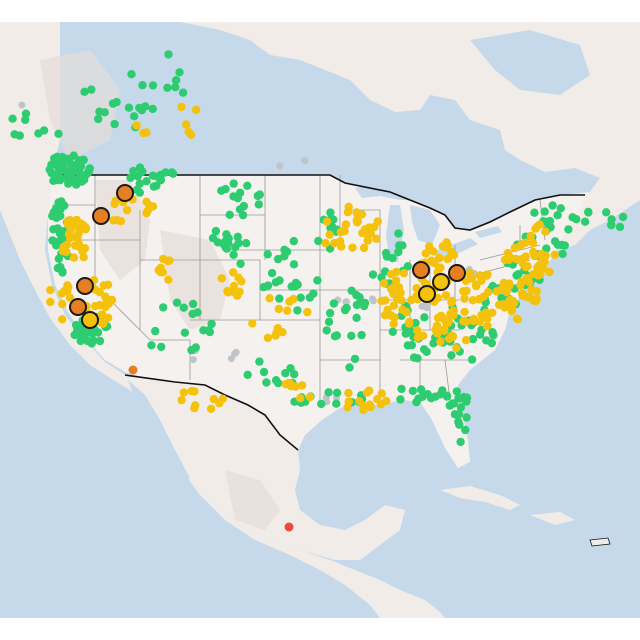 The image size is (640, 640). What do you see at coordinates (421, 270) in the screenshot?
I see `highlight-marker-h6` at bounding box center [421, 270].